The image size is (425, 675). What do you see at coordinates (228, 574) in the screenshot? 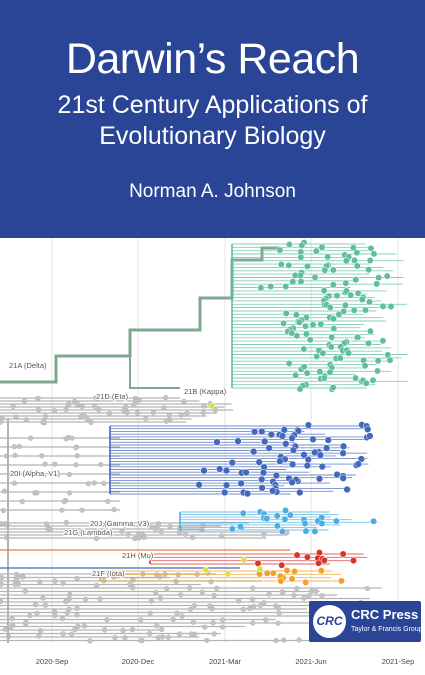
I see `highlight-tip` at bounding box center [228, 574].